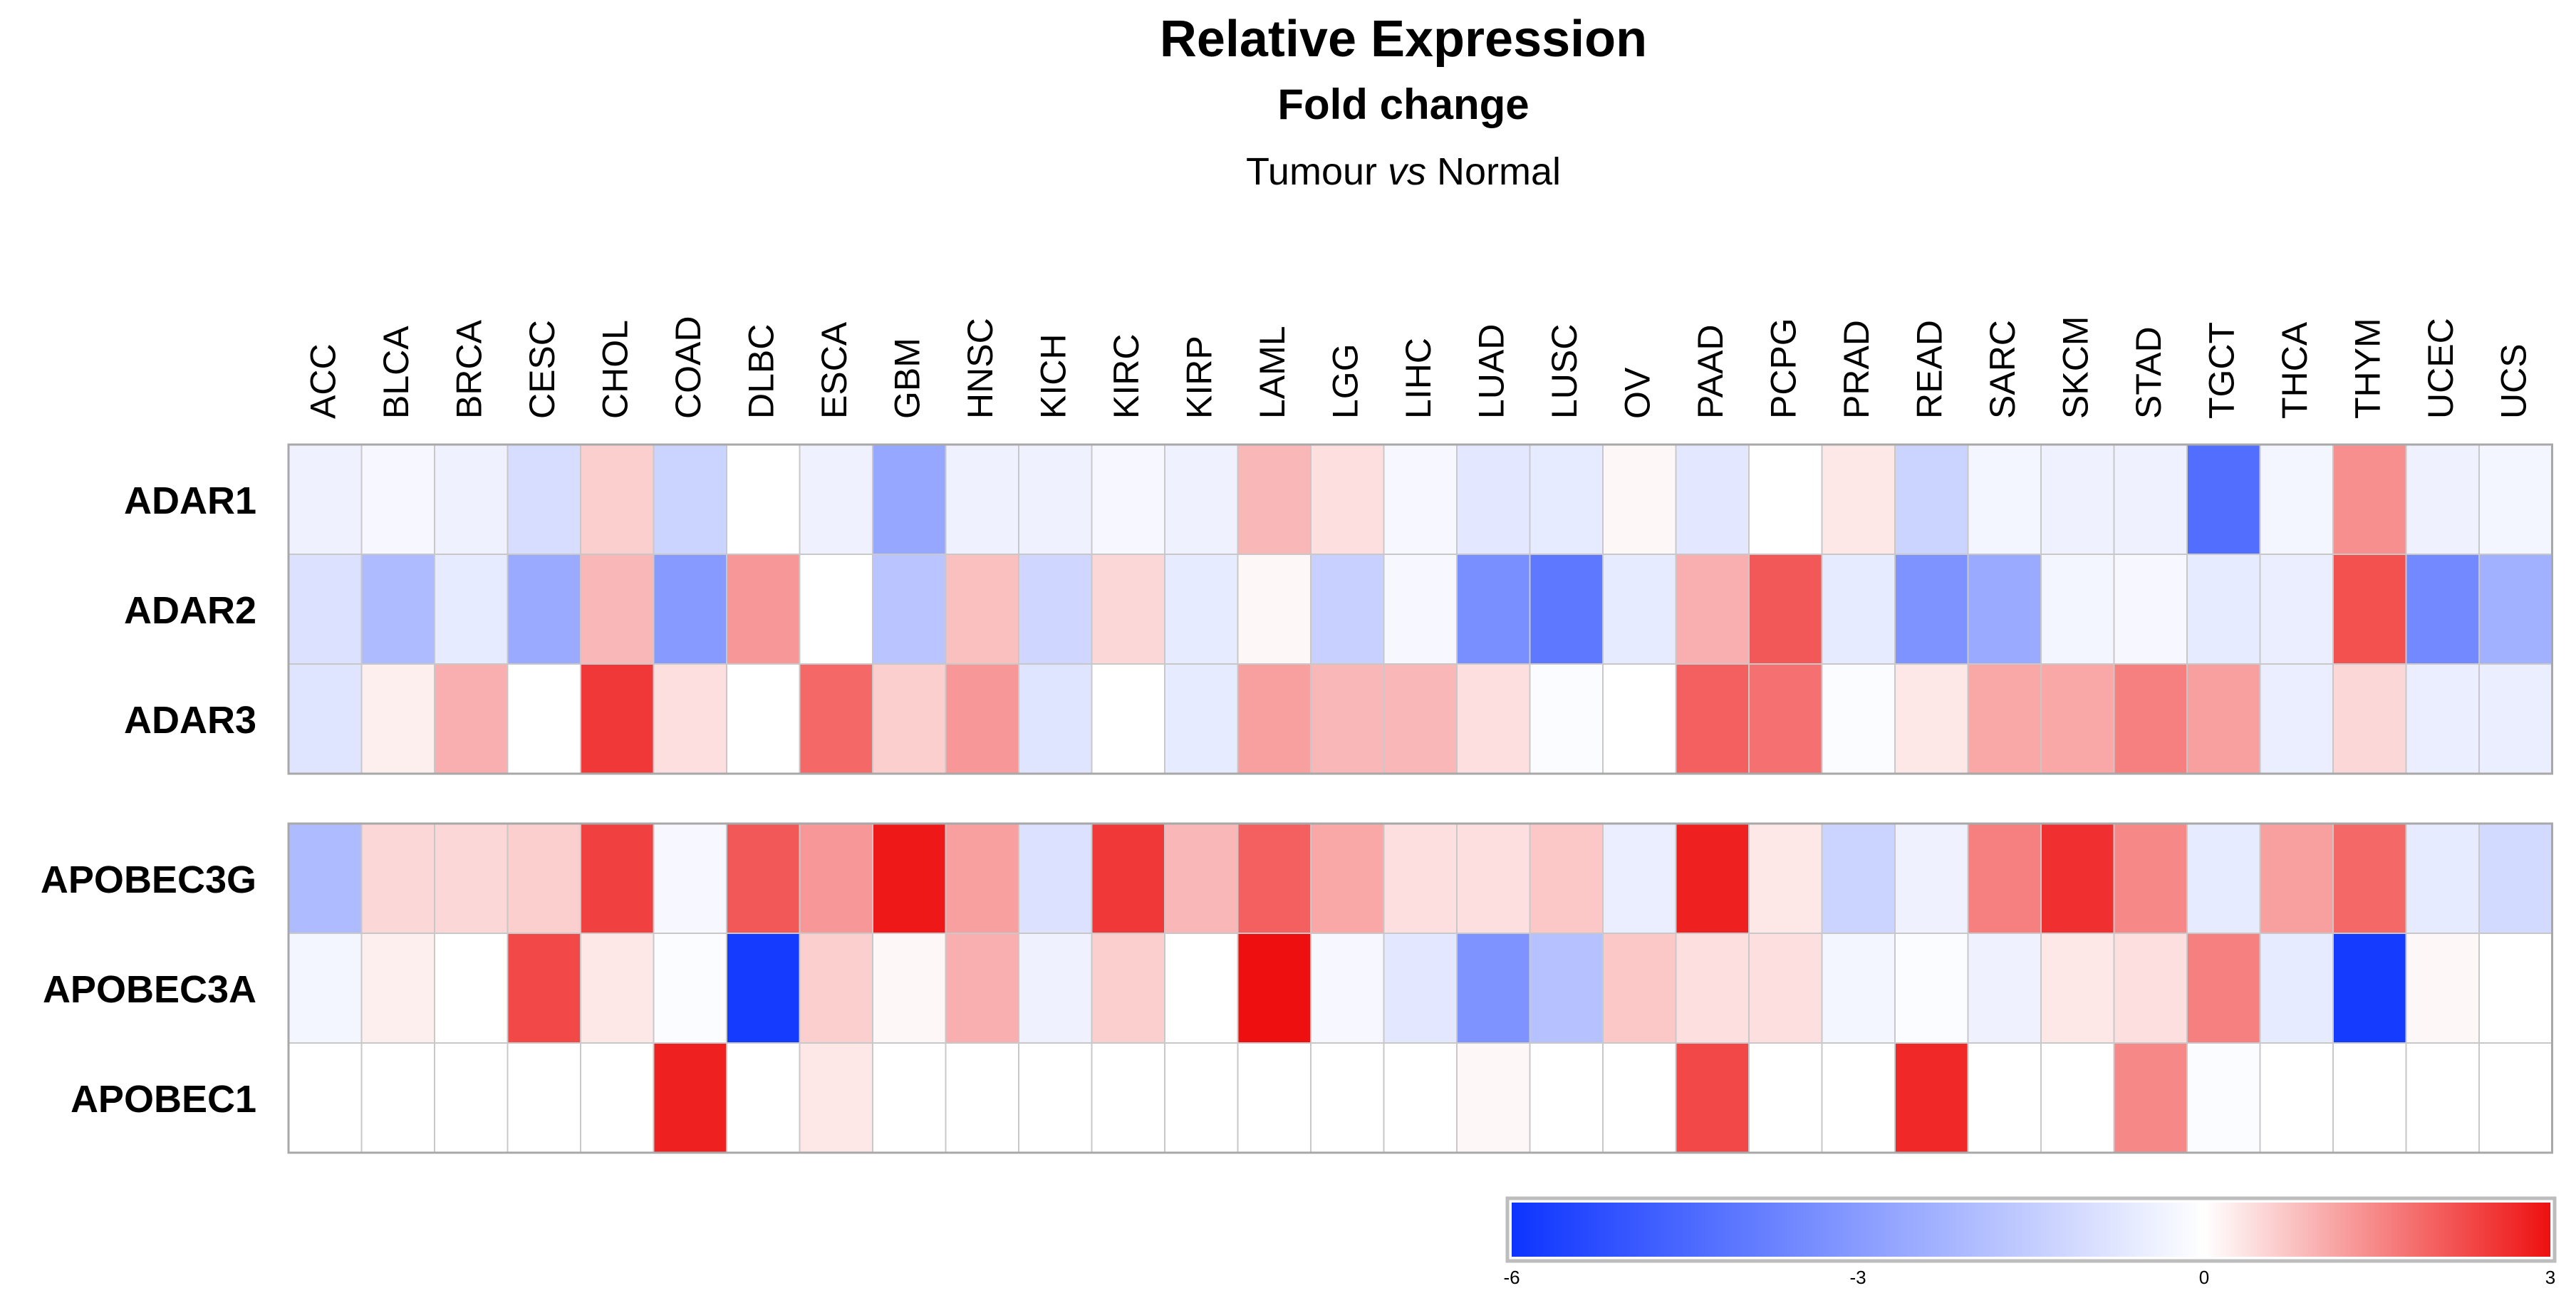 The image size is (2576, 1308). Describe the element at coordinates (1347, 718) in the screenshot. I see `cell-adar3-lgg` at that location.